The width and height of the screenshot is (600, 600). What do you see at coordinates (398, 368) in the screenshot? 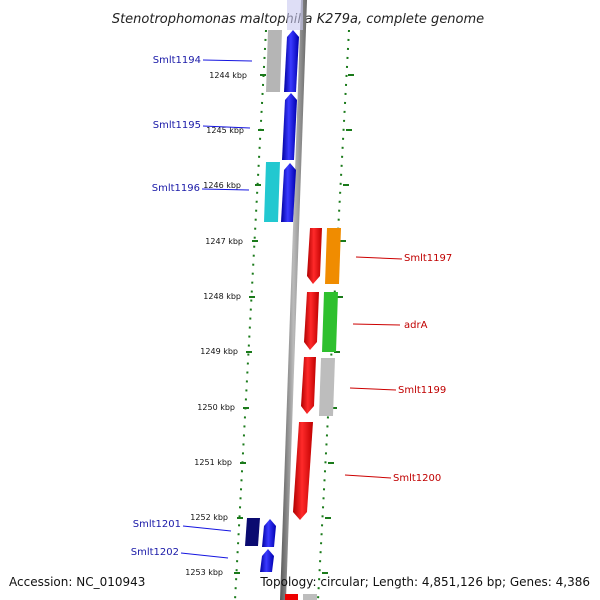
I see `right-gene-labels: Smlt1197 adrA Smlt1199 Smlt1200` at bounding box center [398, 368].